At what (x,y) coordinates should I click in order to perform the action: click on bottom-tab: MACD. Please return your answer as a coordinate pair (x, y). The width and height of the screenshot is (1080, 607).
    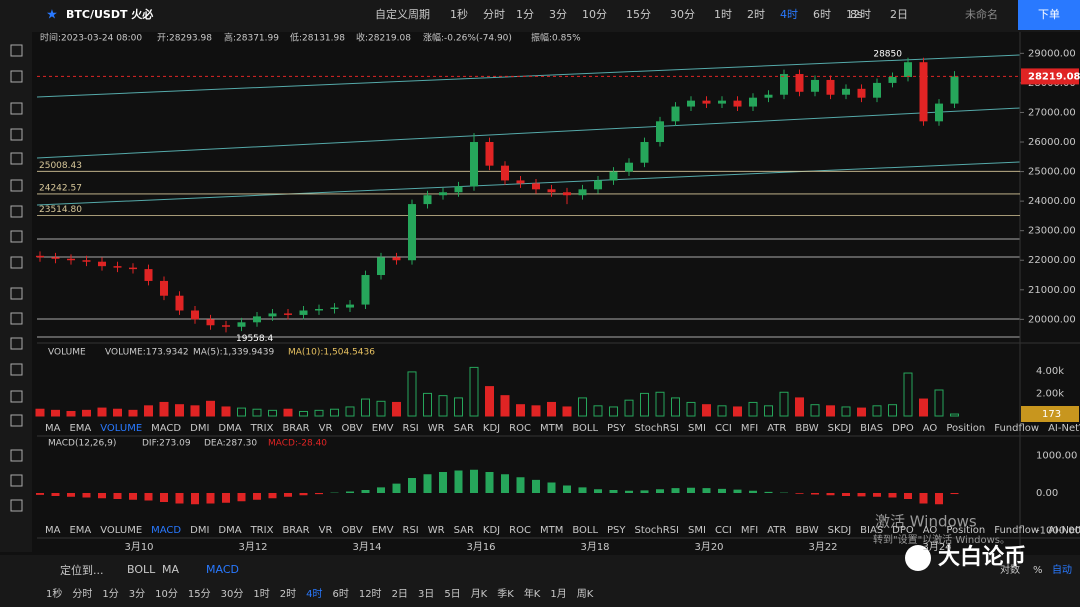
    Looking at the image, I should click on (222, 569).